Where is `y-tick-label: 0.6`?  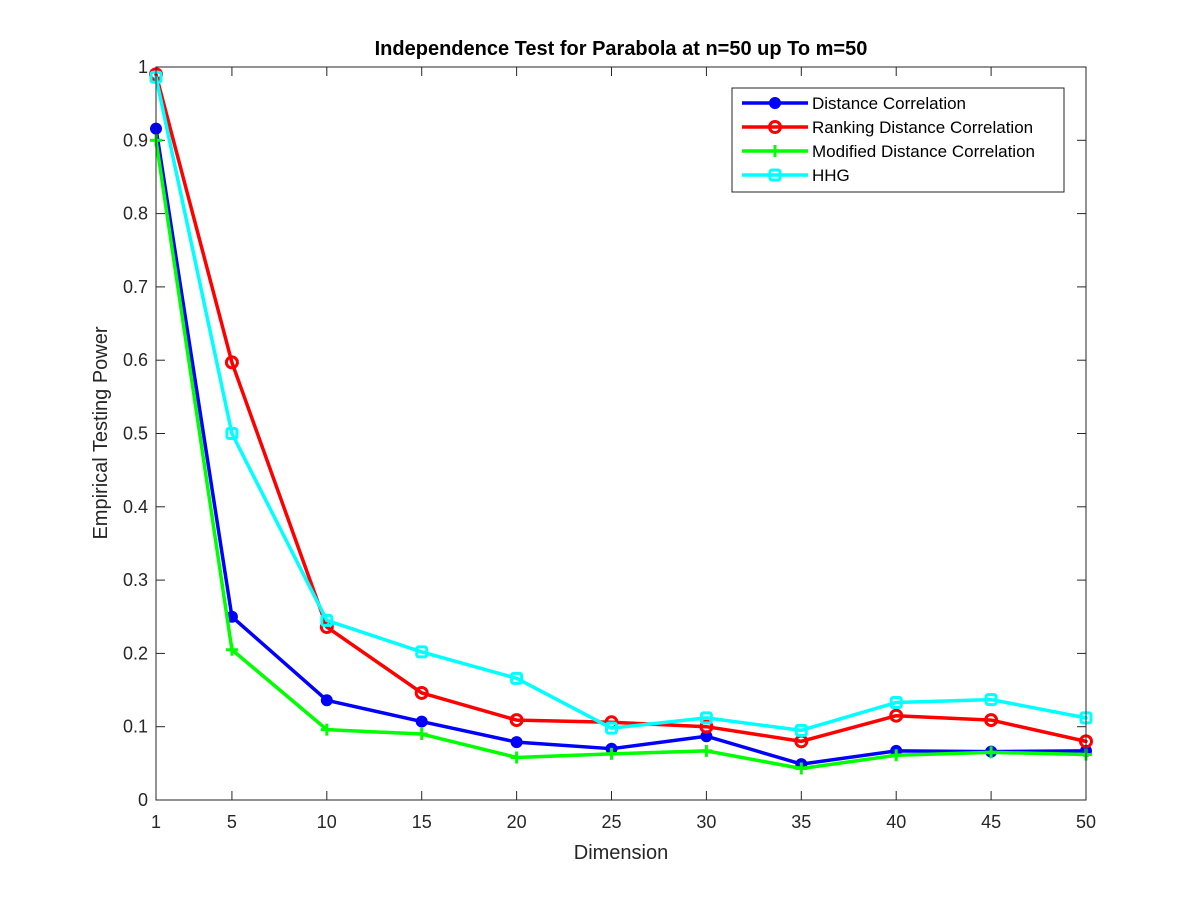
y-tick-label: 0.6 is located at coordinates (135, 360).